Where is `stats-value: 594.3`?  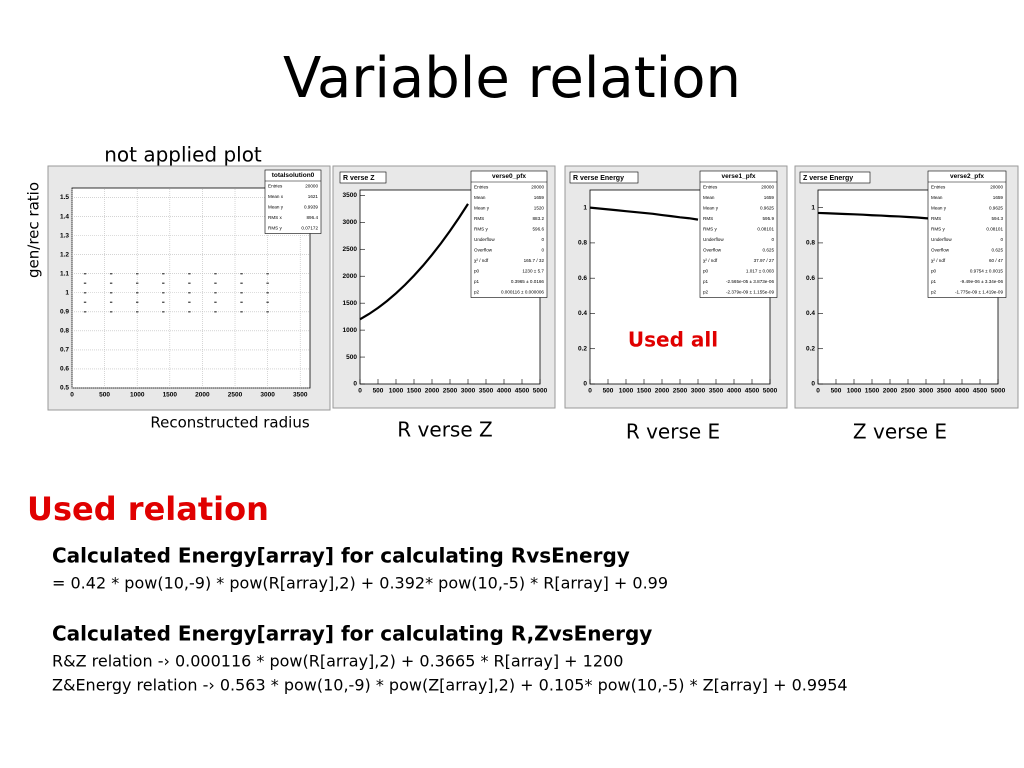
stats-value: 594.3 is located at coordinates (998, 218).